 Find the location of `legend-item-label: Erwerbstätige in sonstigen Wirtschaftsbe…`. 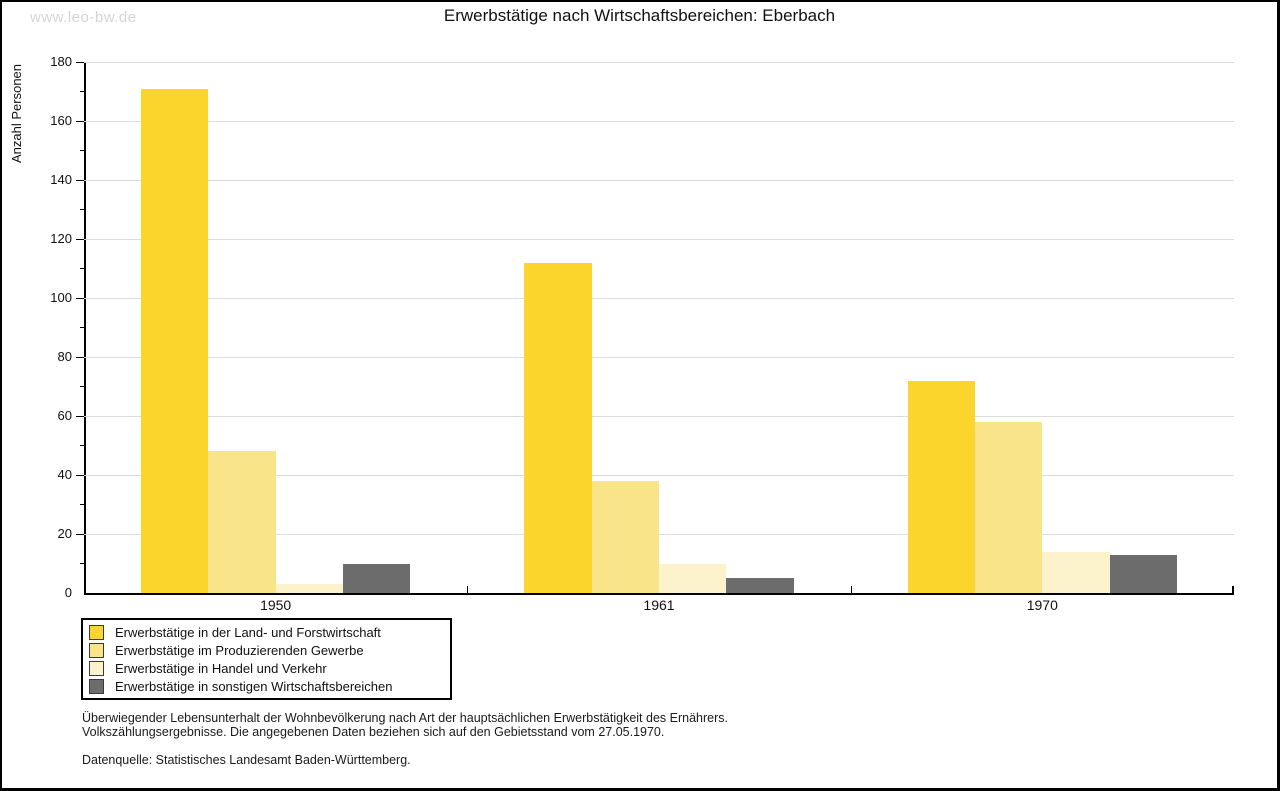

legend-item-label: Erwerbstätige in sonstigen Wirtschaftsbe… is located at coordinates (254, 686).